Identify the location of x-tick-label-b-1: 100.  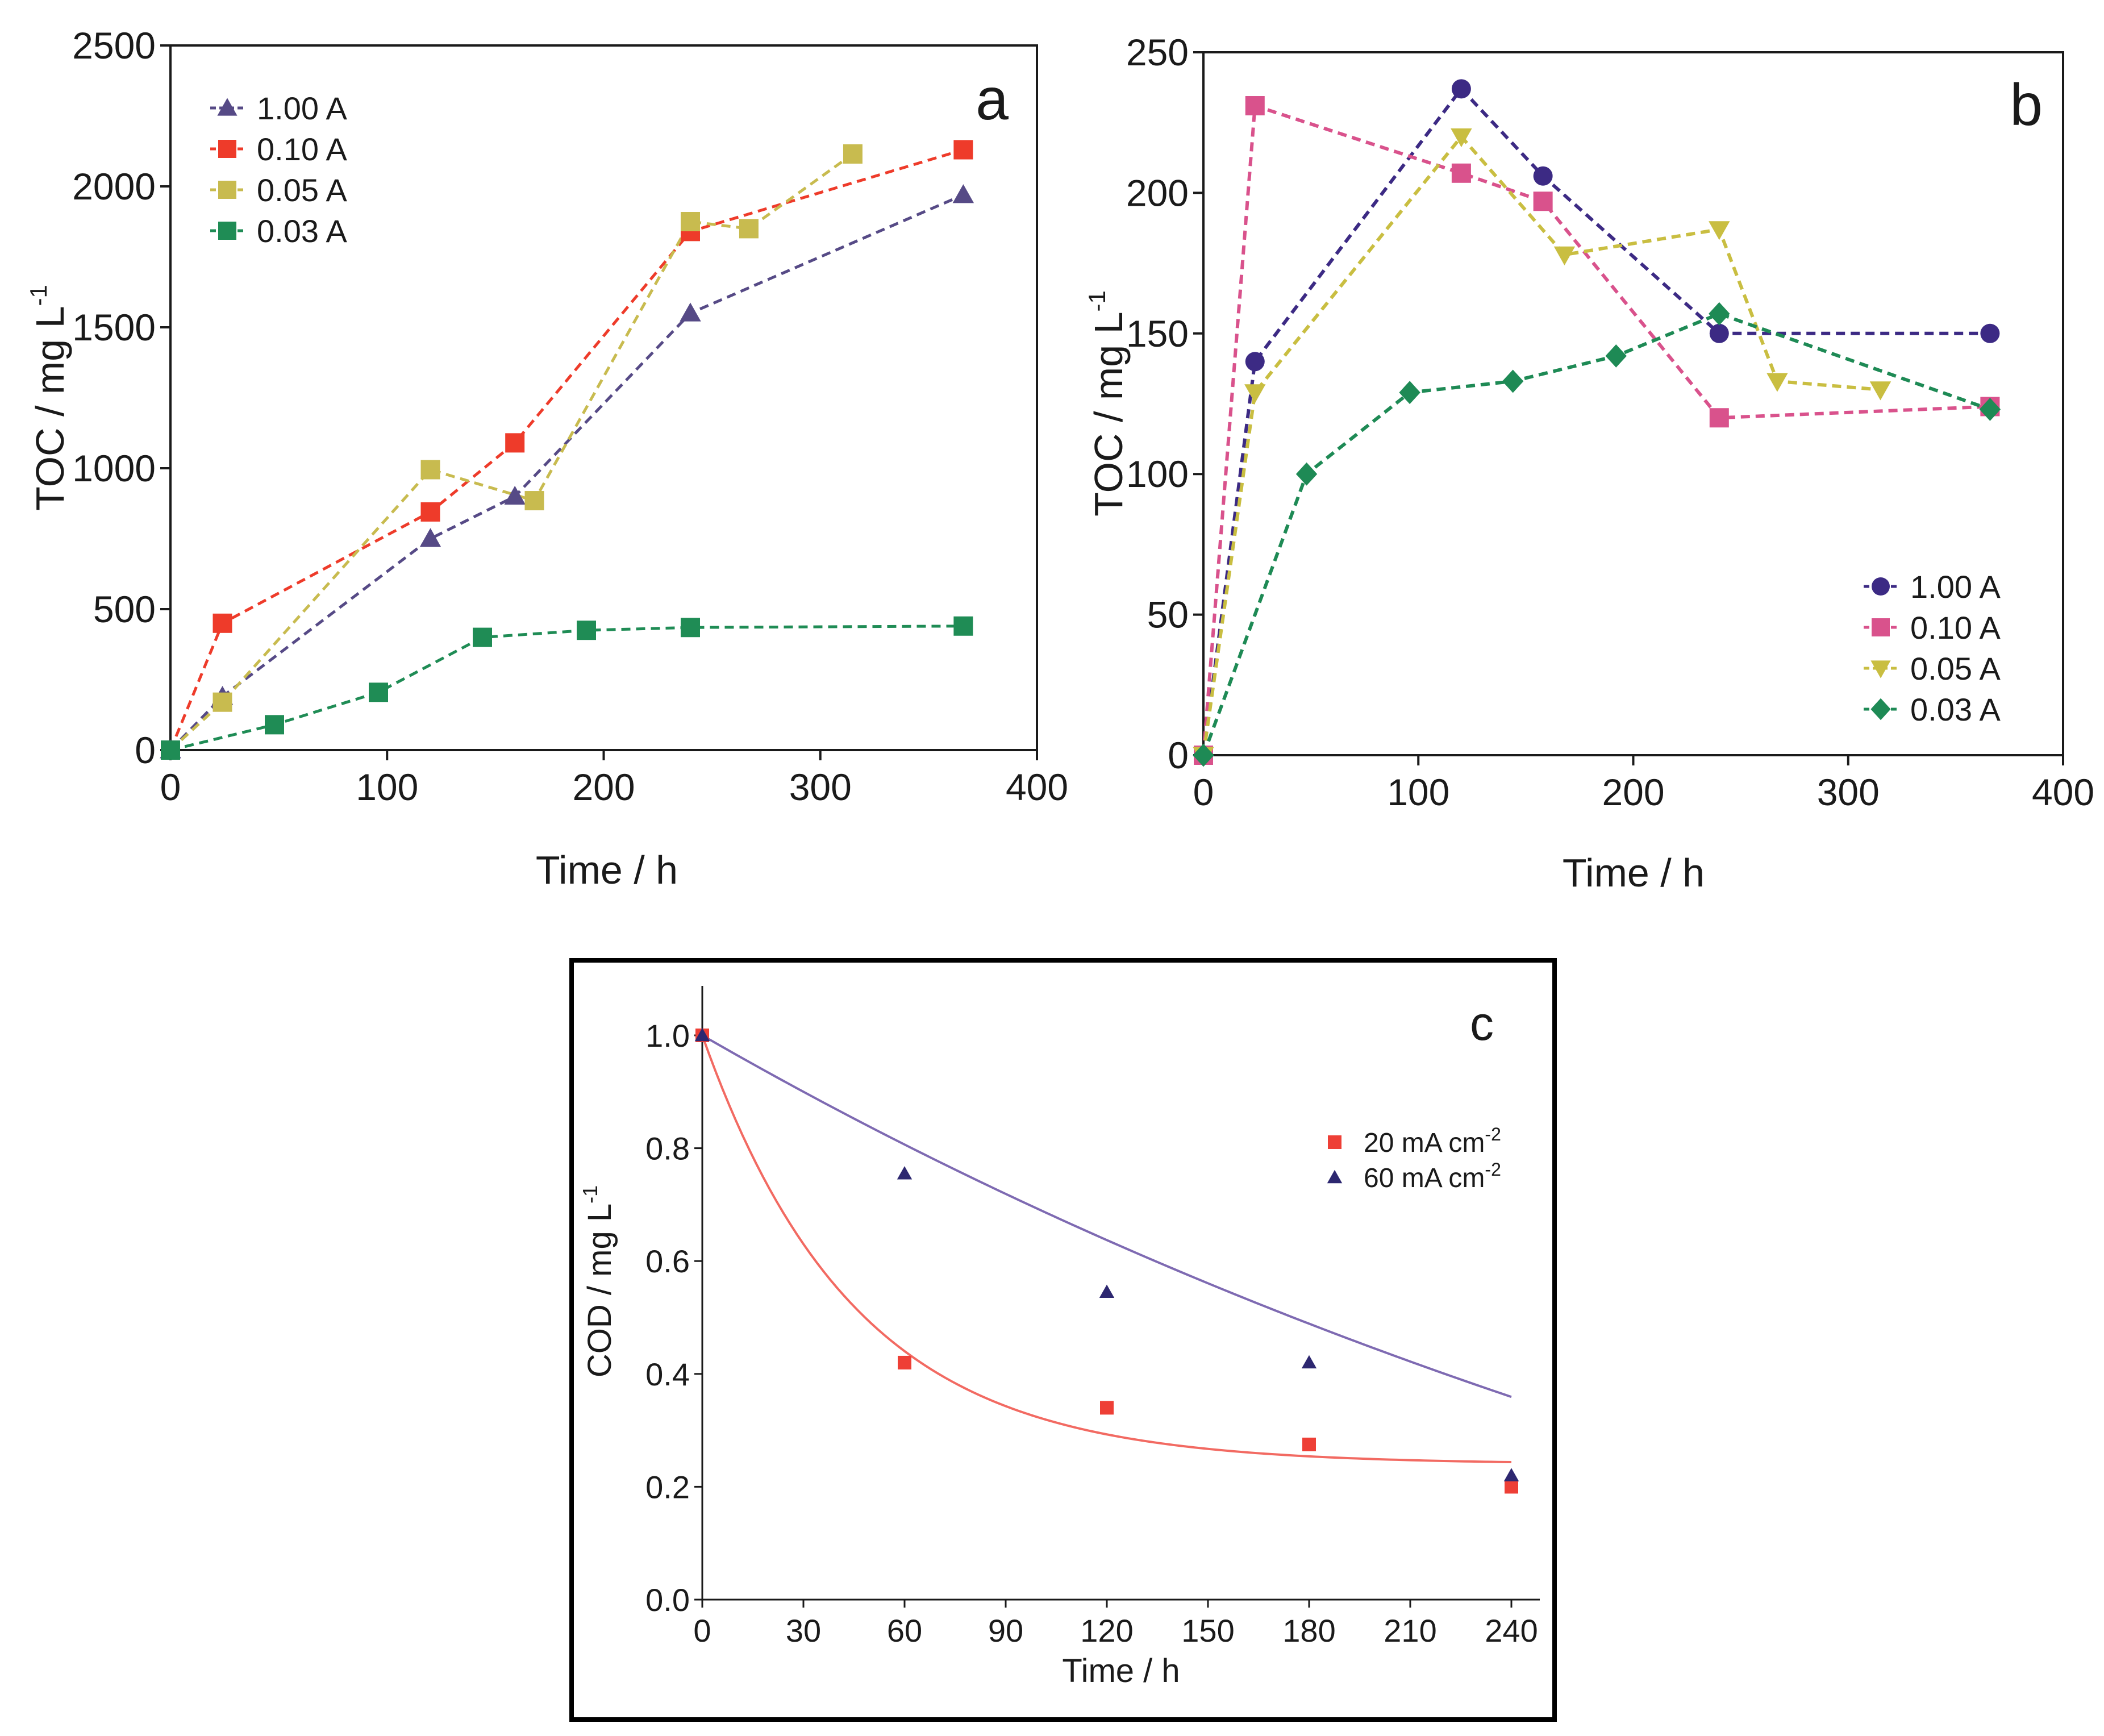
(1418, 792).